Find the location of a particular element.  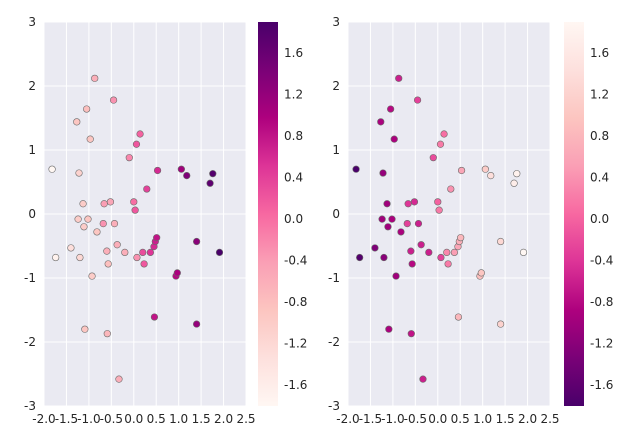

colorbar-tick-label: 1.2 is located at coordinates (293, 95).